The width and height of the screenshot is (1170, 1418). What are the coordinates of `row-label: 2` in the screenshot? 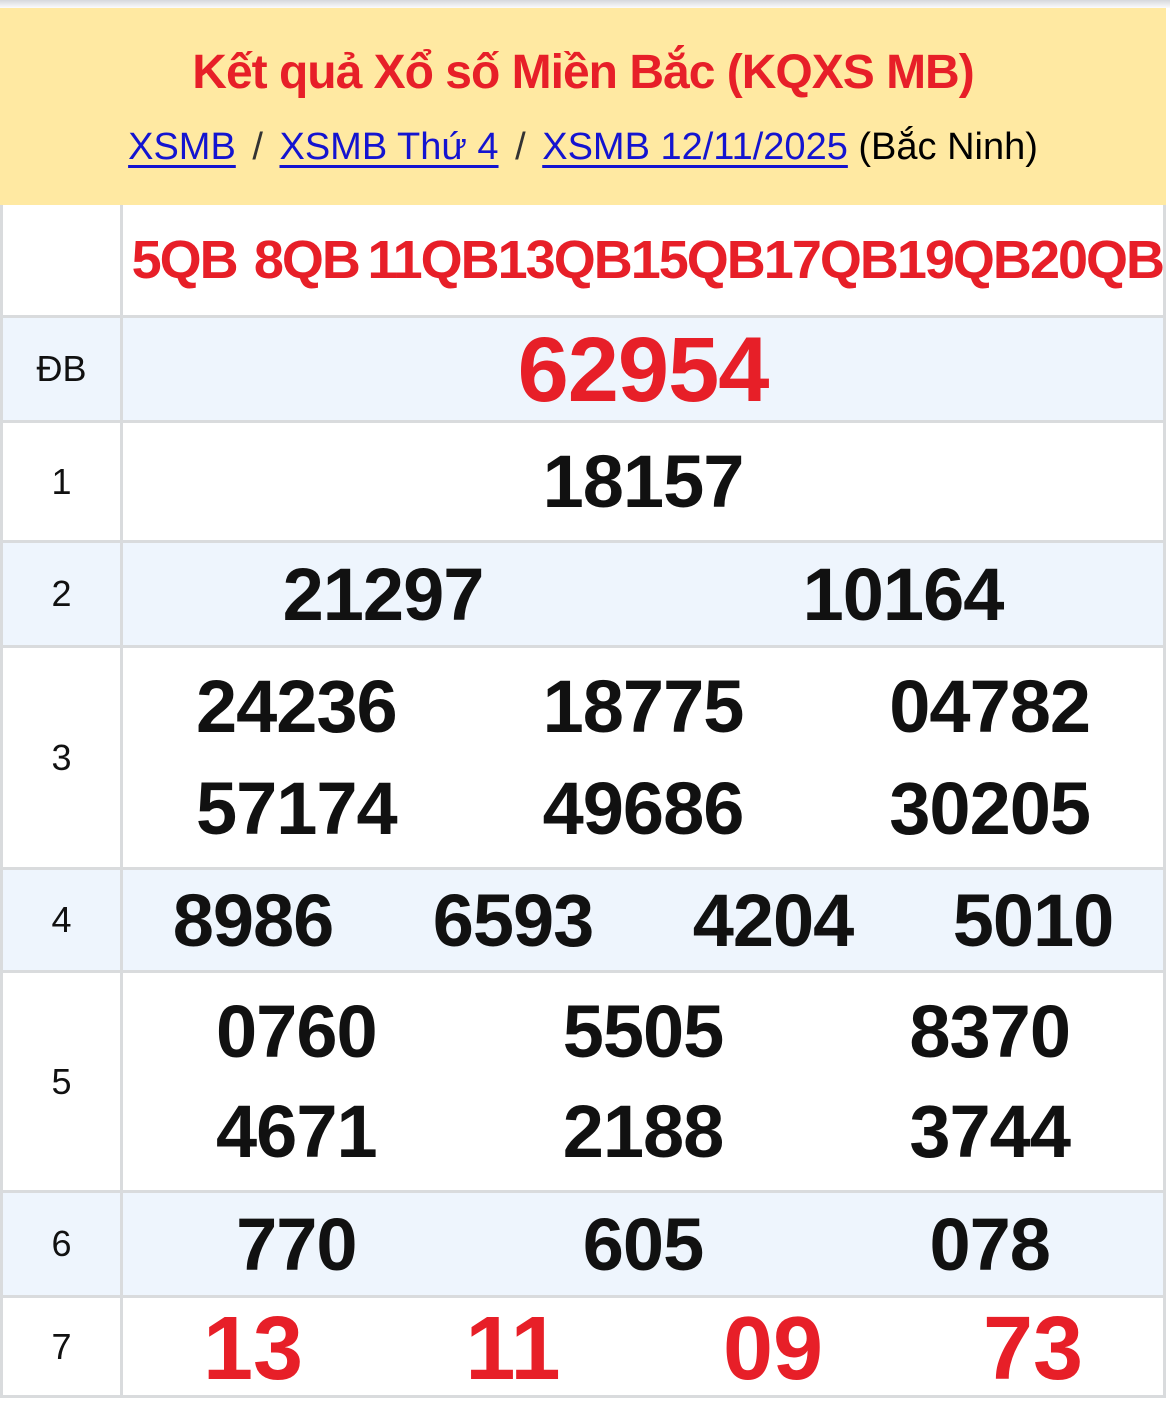 It's located at (63, 594).